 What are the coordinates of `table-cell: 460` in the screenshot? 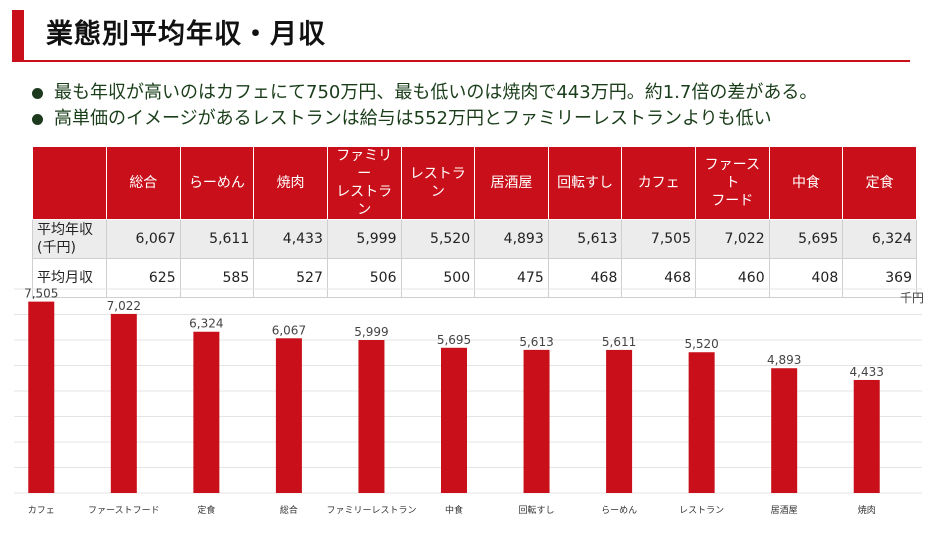 It's located at (732, 278).